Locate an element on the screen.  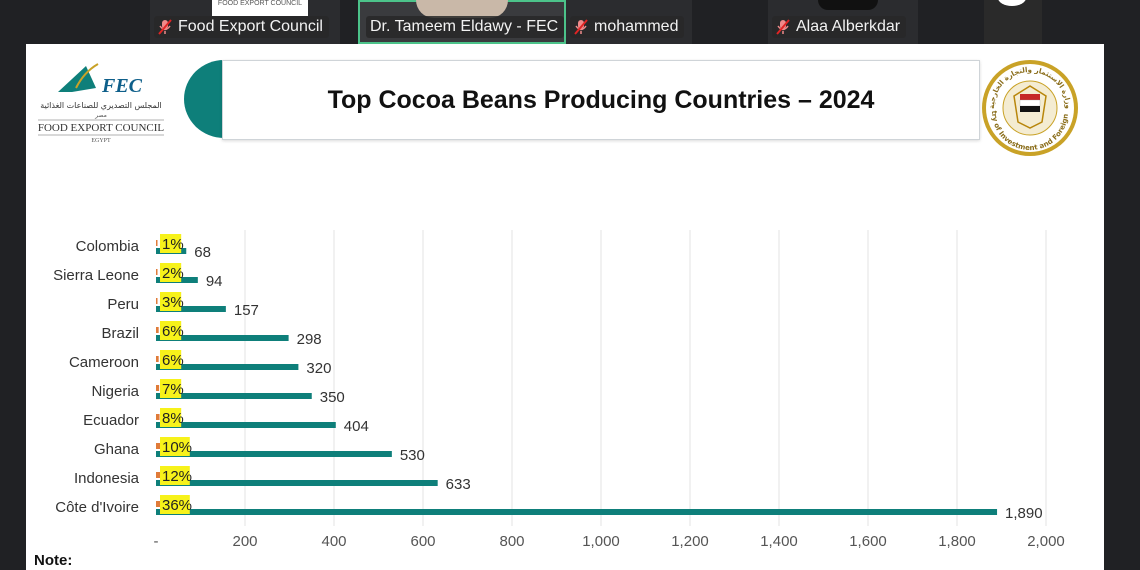
percent-data-label: 12% is located at coordinates (177, 476).